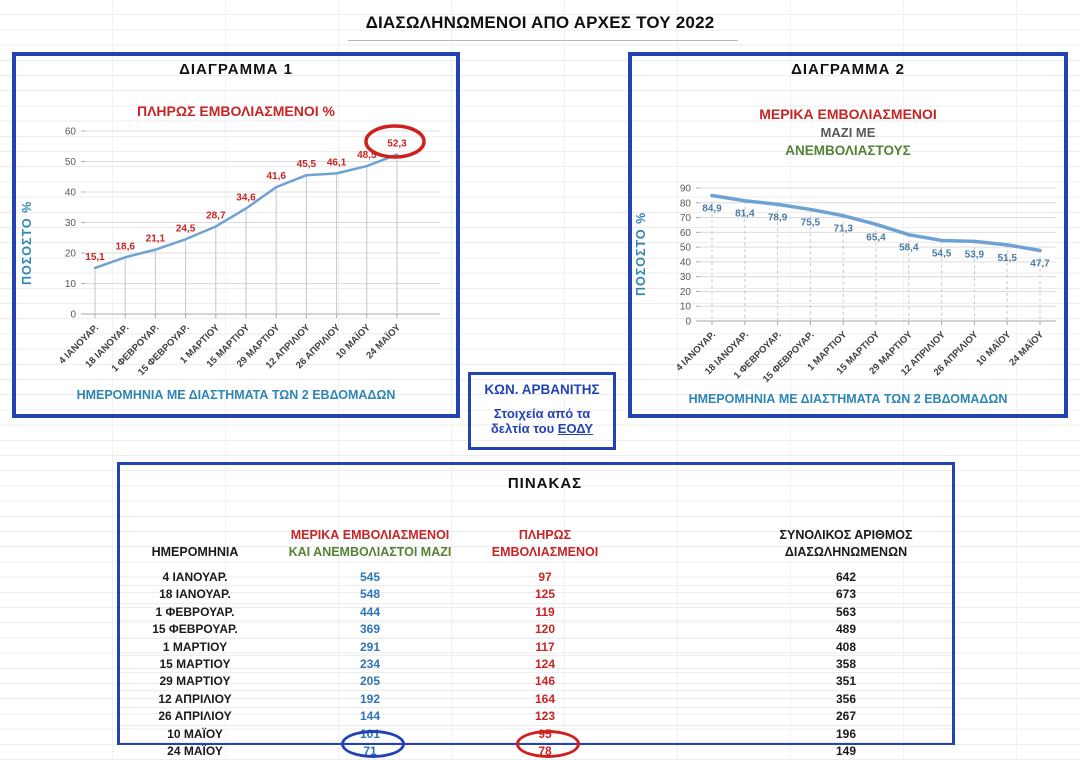 The height and width of the screenshot is (761, 1080). I want to click on table-cell-partial: 205, so click(370, 681).